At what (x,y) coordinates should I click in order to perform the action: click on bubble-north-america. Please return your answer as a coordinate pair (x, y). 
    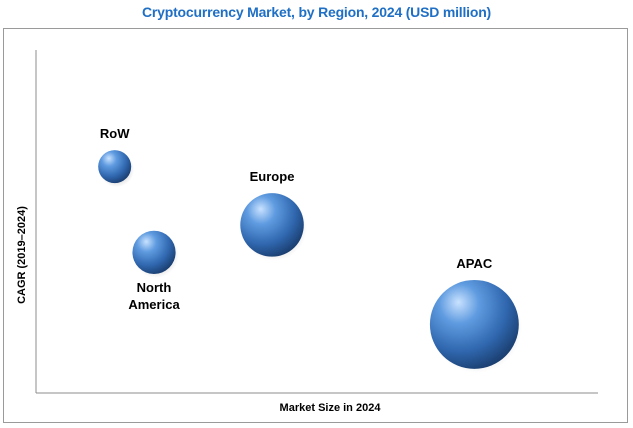
    Looking at the image, I should click on (154, 252).